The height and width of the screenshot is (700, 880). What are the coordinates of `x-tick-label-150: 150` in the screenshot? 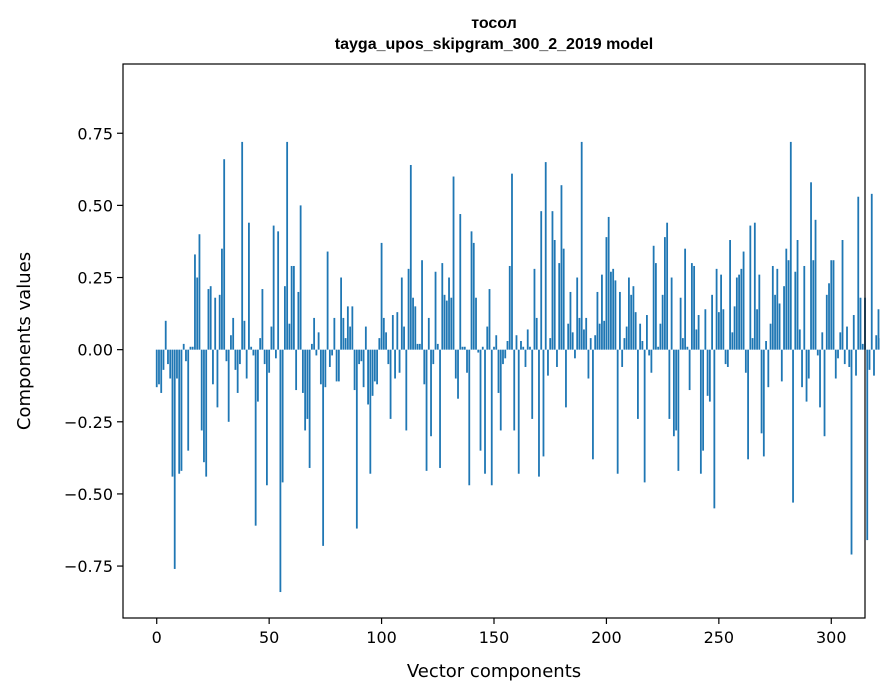 It's located at (494, 637).